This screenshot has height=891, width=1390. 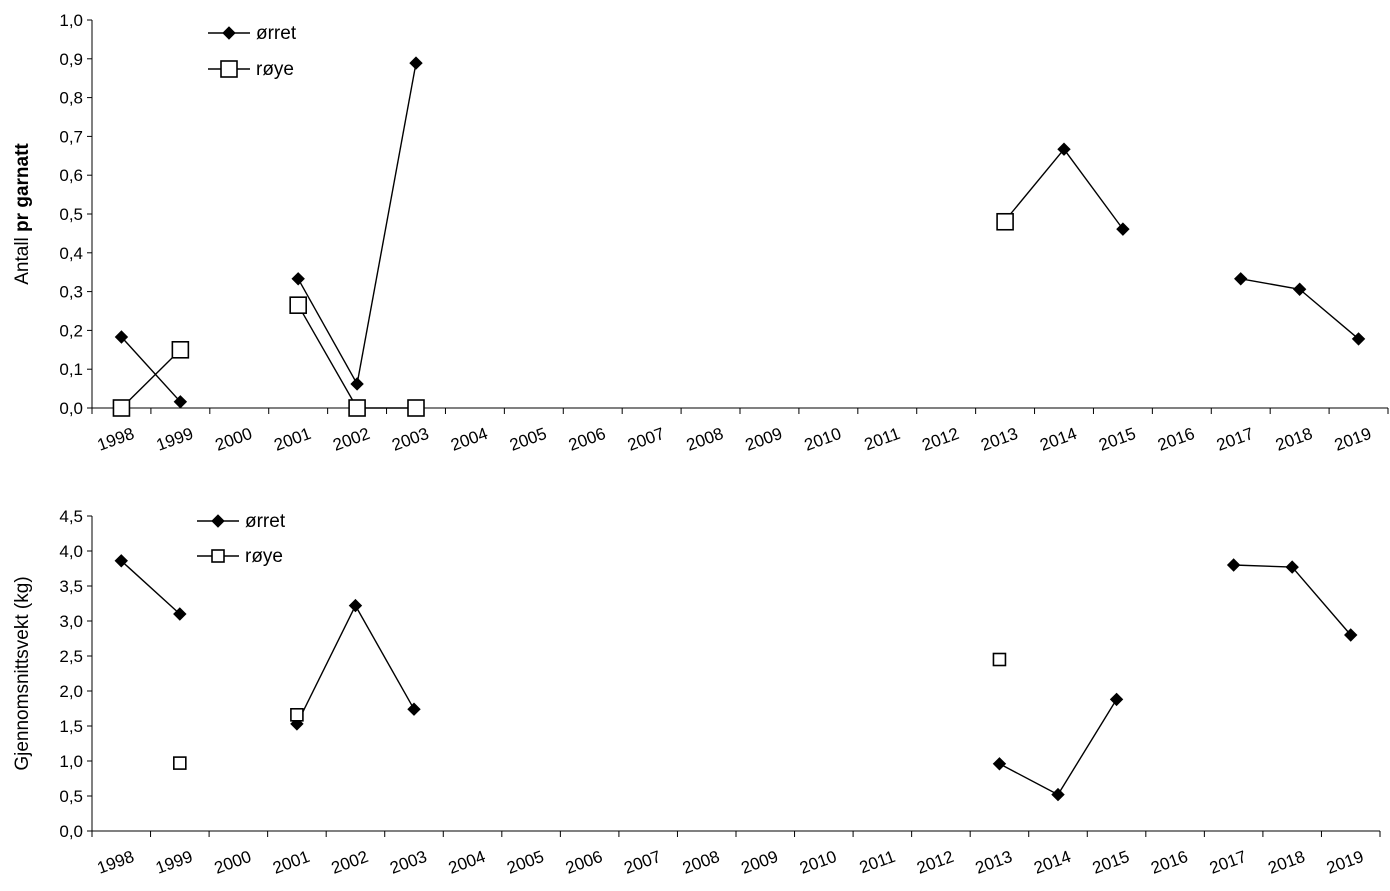 I want to click on x-tick-label: 2005, so click(x=528, y=439).